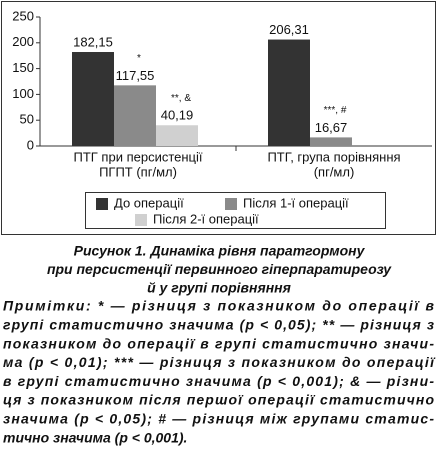 Image resolution: width=438 pixels, height=454 pixels. I want to click on legend, so click(235, 210).